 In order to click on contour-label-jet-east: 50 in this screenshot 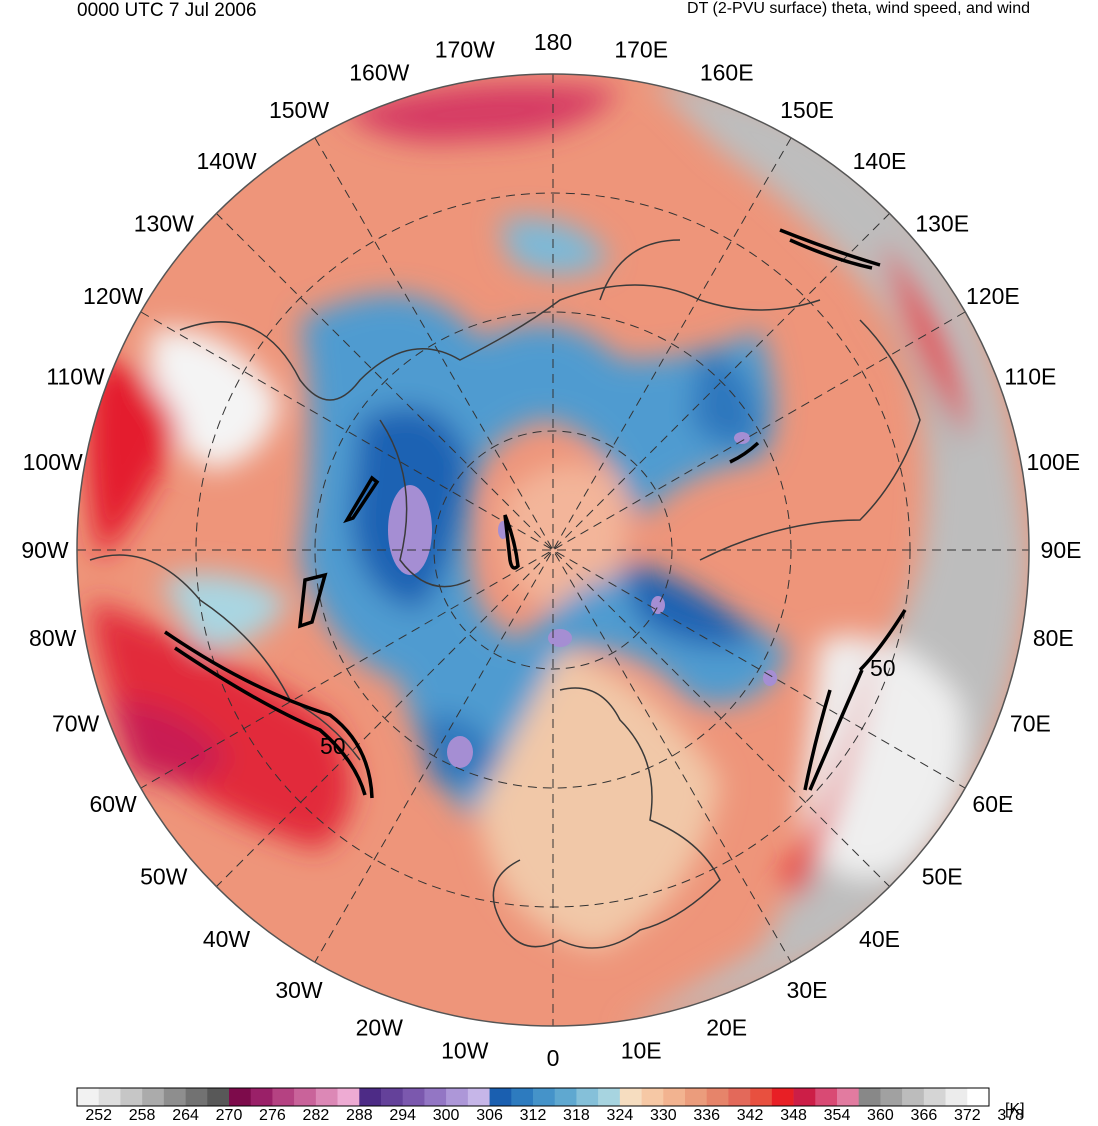, I will do `click(883, 668)`.